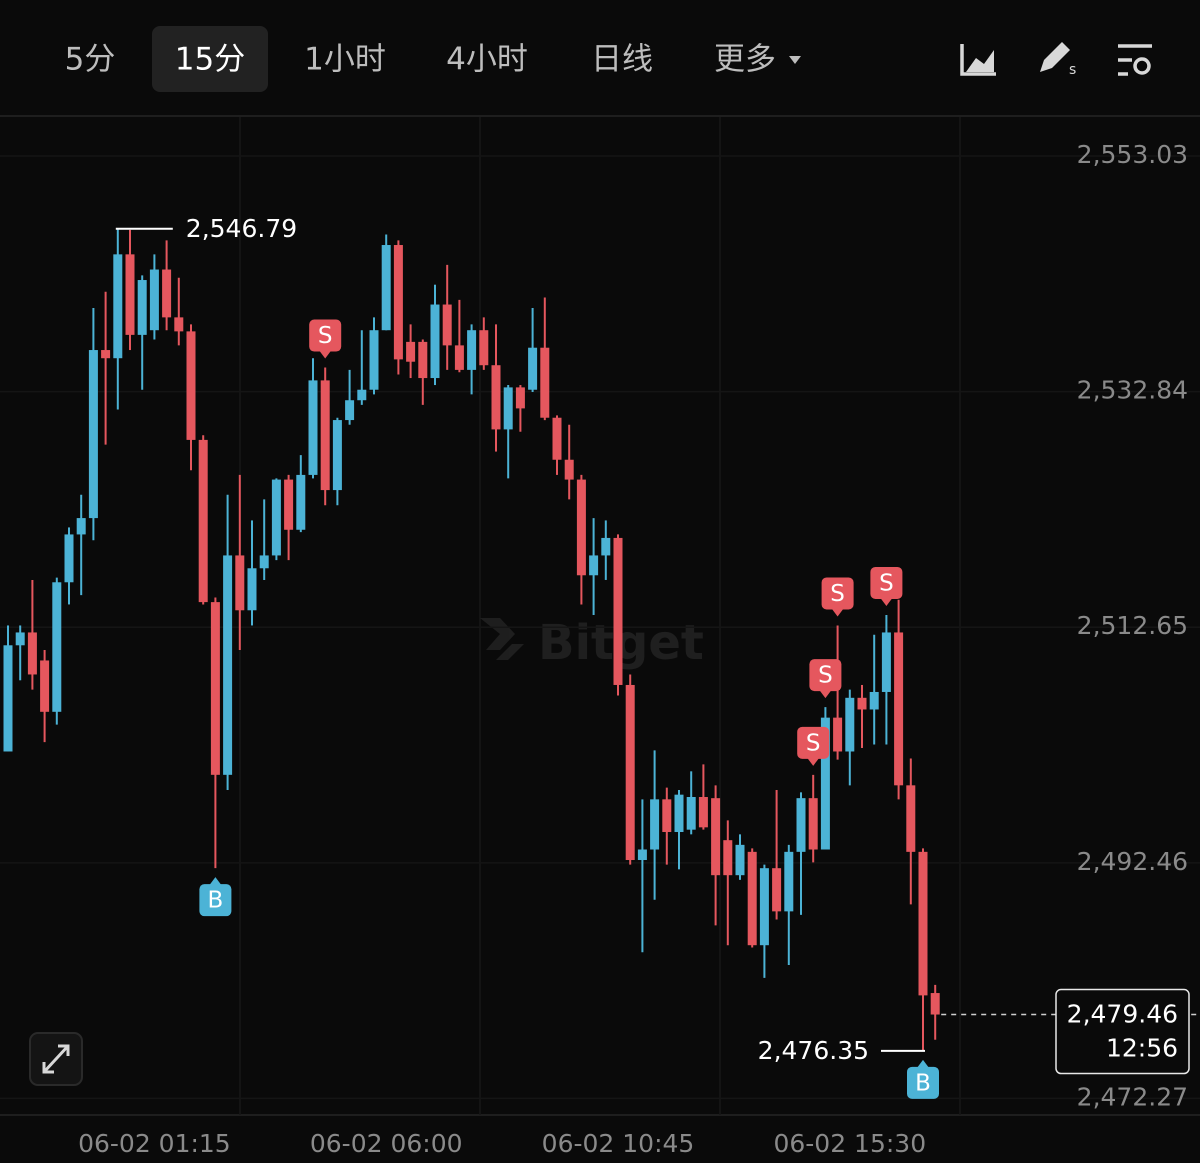  What do you see at coordinates (1132, 1096) in the screenshot?
I see `y-tick-label: 2,472.27` at bounding box center [1132, 1096].